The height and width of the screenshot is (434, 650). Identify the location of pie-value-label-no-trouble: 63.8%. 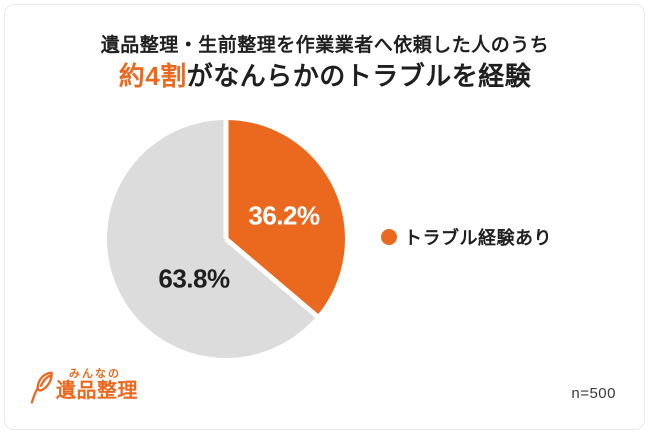
(194, 278).